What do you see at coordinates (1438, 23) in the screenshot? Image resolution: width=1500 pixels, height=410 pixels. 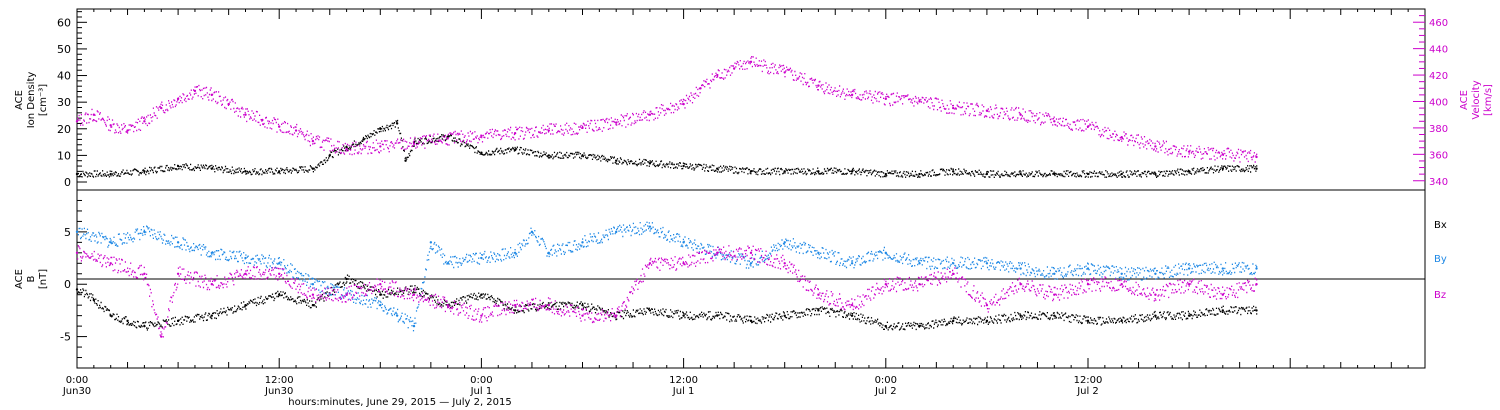 I see `velocity-tick-label: 460` at bounding box center [1438, 23].